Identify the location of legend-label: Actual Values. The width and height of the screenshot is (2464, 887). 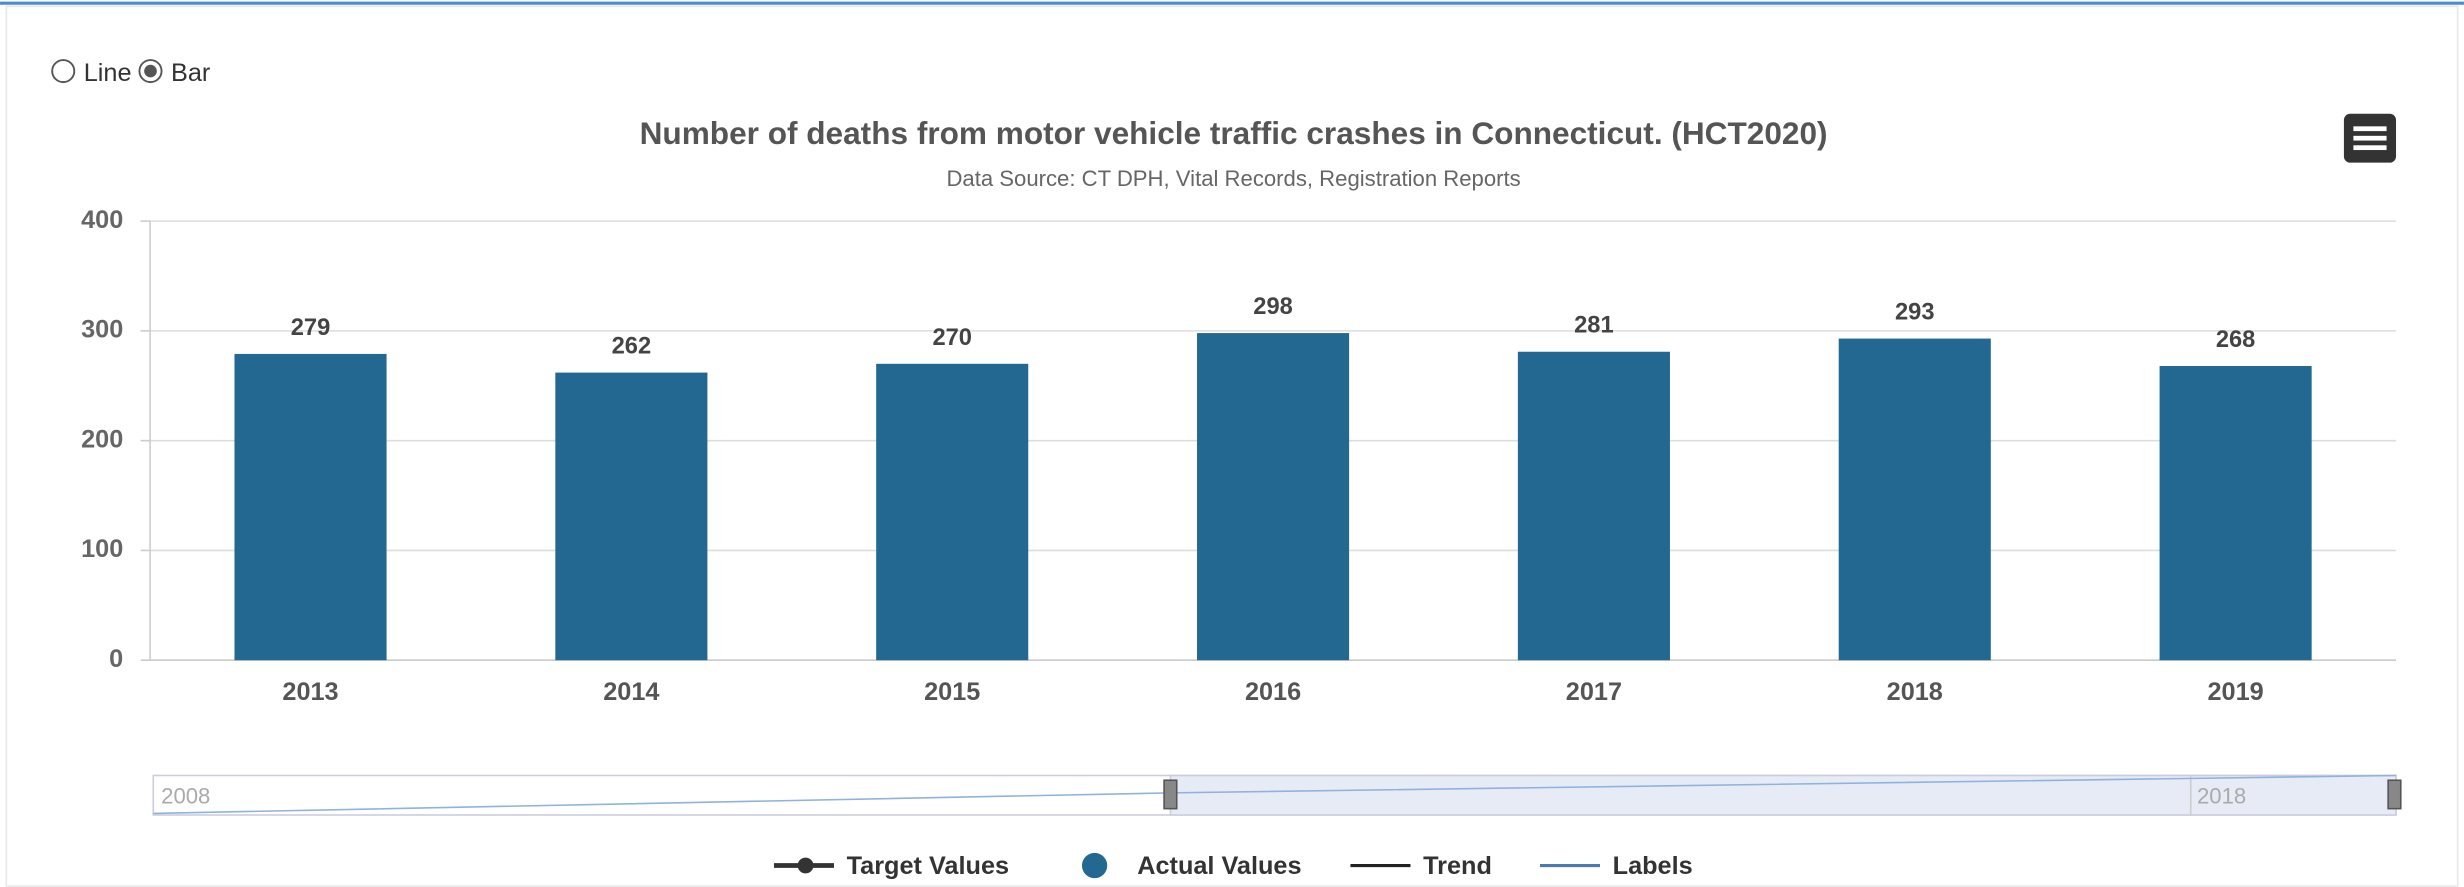
(1219, 866).